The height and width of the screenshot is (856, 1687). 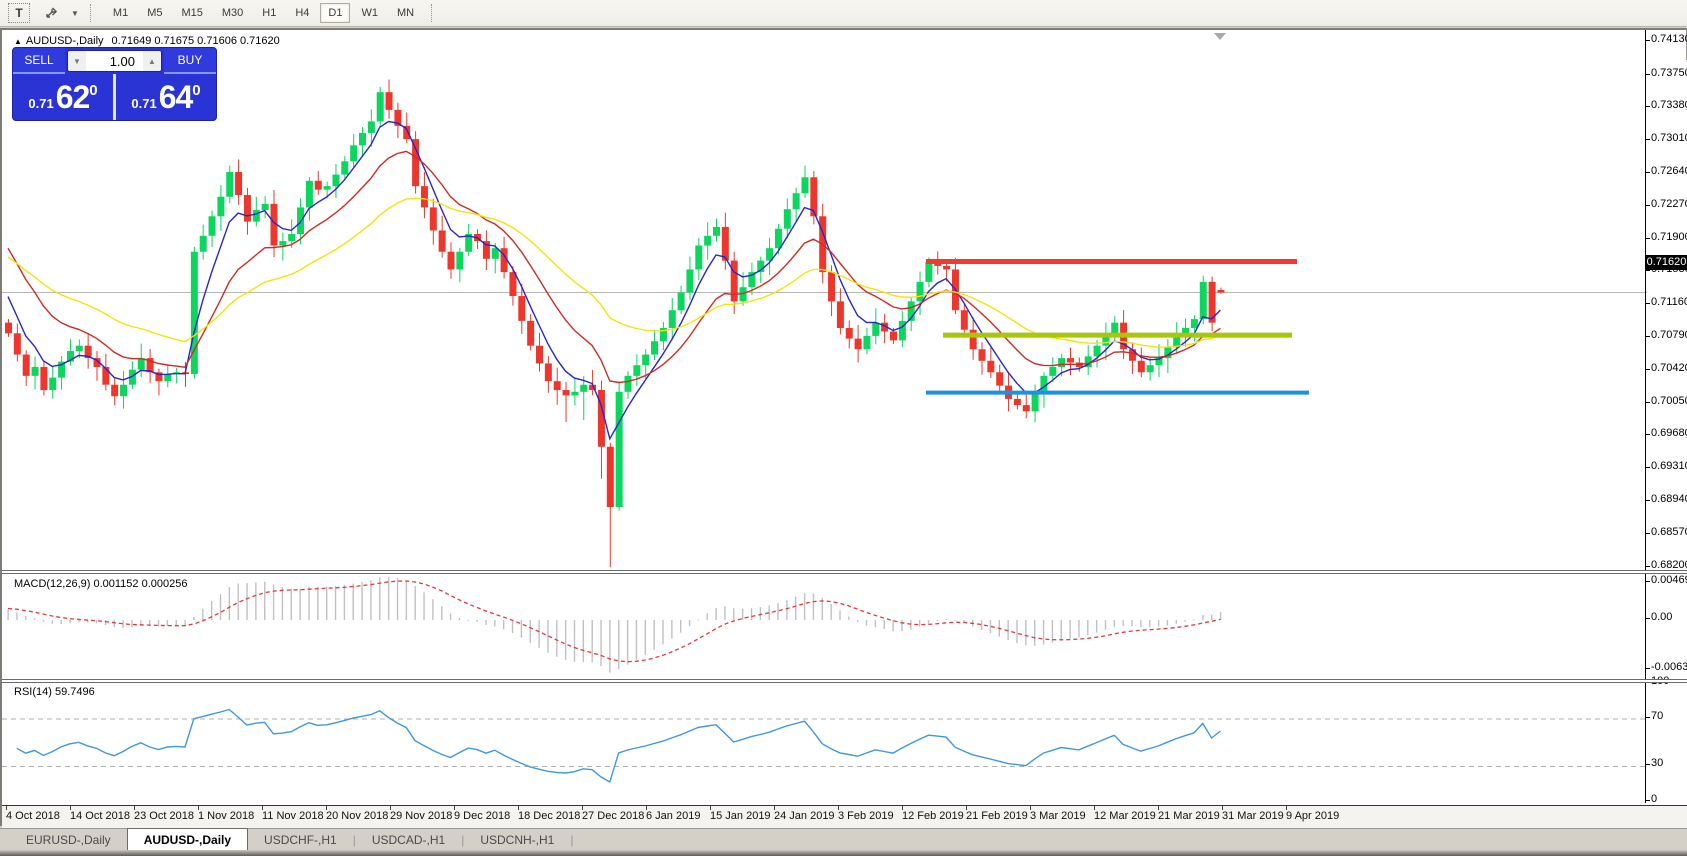 What do you see at coordinates (335, 13) in the screenshot?
I see `timeframe-button-D1: D1` at bounding box center [335, 13].